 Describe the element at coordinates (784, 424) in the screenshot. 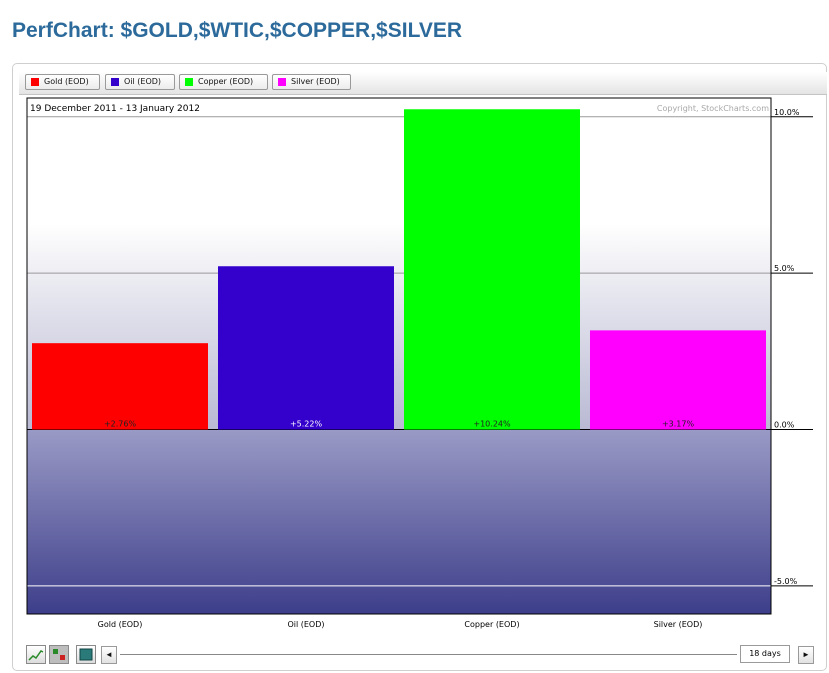

I see `y-tick-label: 0.0%` at that location.